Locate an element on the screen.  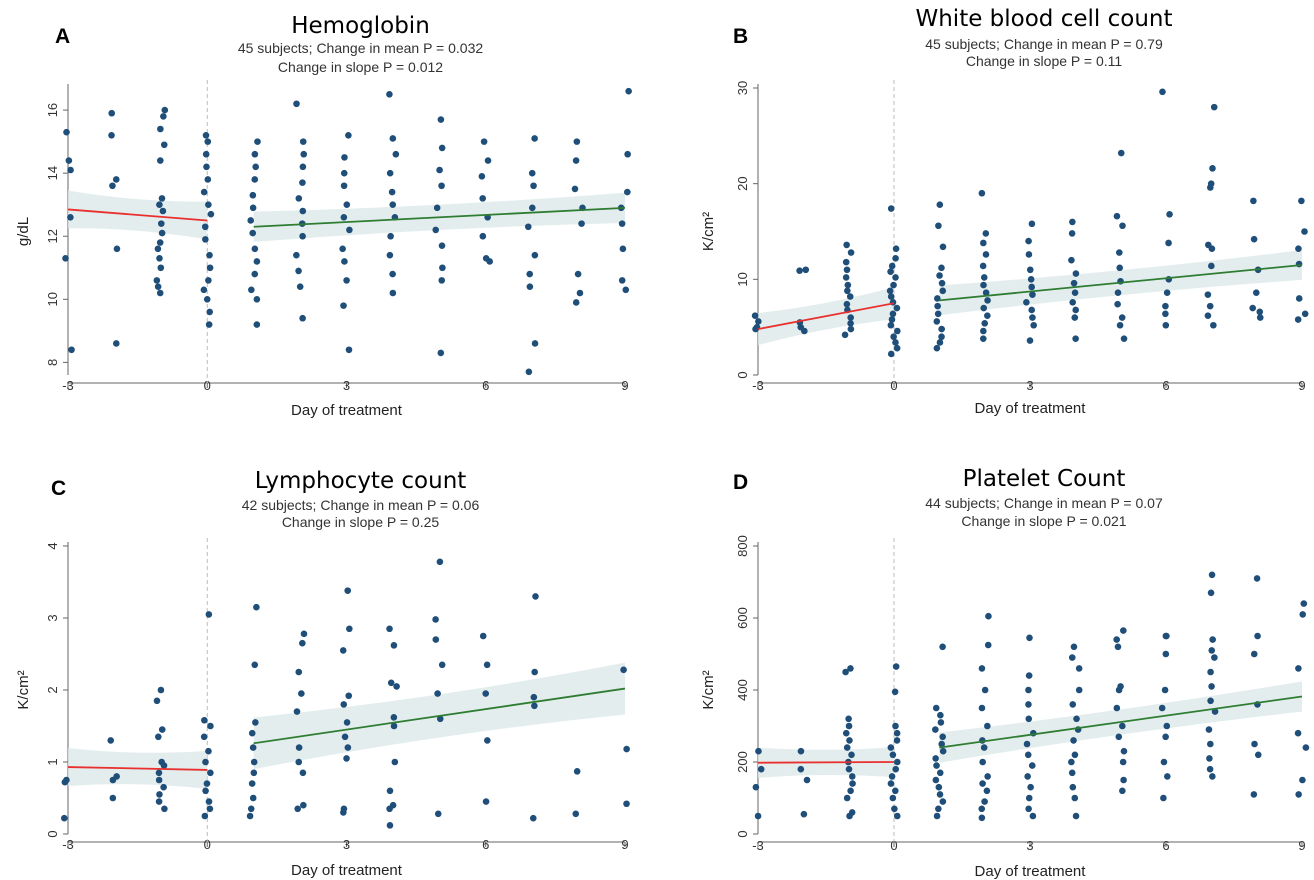
y-tick-label: 600 is located at coordinates (742, 618).